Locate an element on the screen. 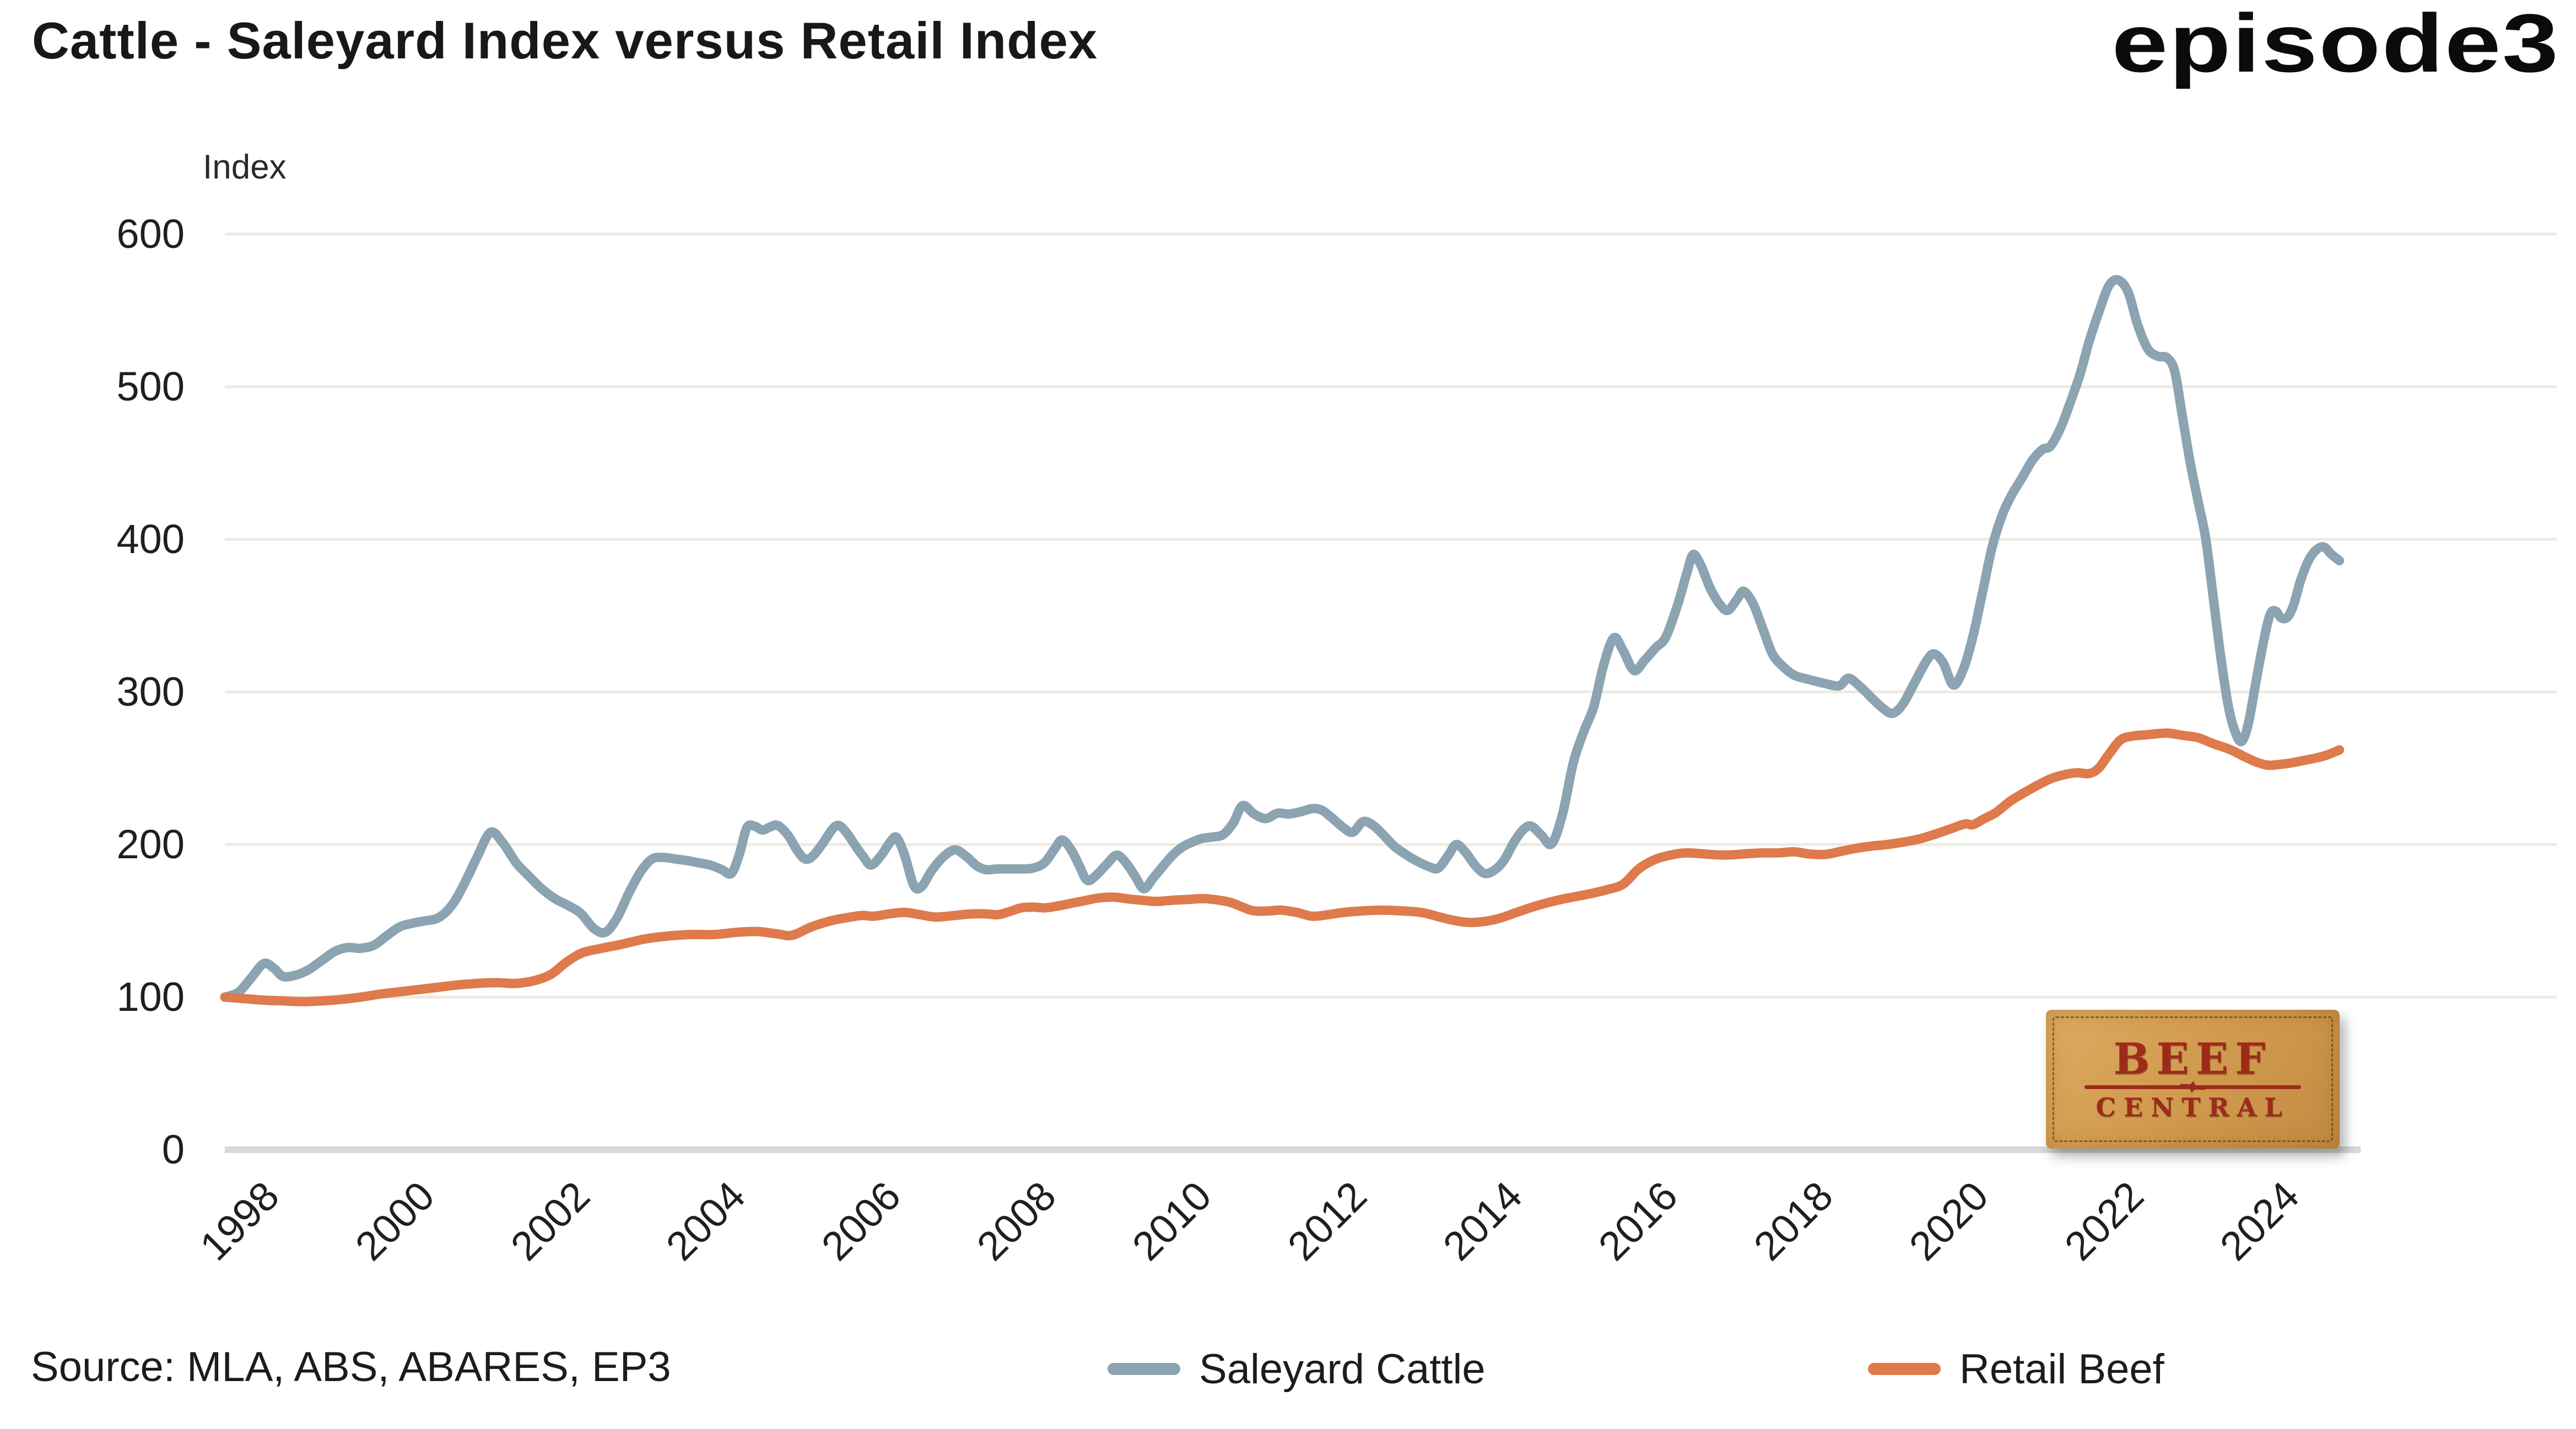 Image resolution: width=2576 pixels, height=1429 pixels. chart-legend: Saleyard Cattle Retail Beef is located at coordinates (1288, 1369).